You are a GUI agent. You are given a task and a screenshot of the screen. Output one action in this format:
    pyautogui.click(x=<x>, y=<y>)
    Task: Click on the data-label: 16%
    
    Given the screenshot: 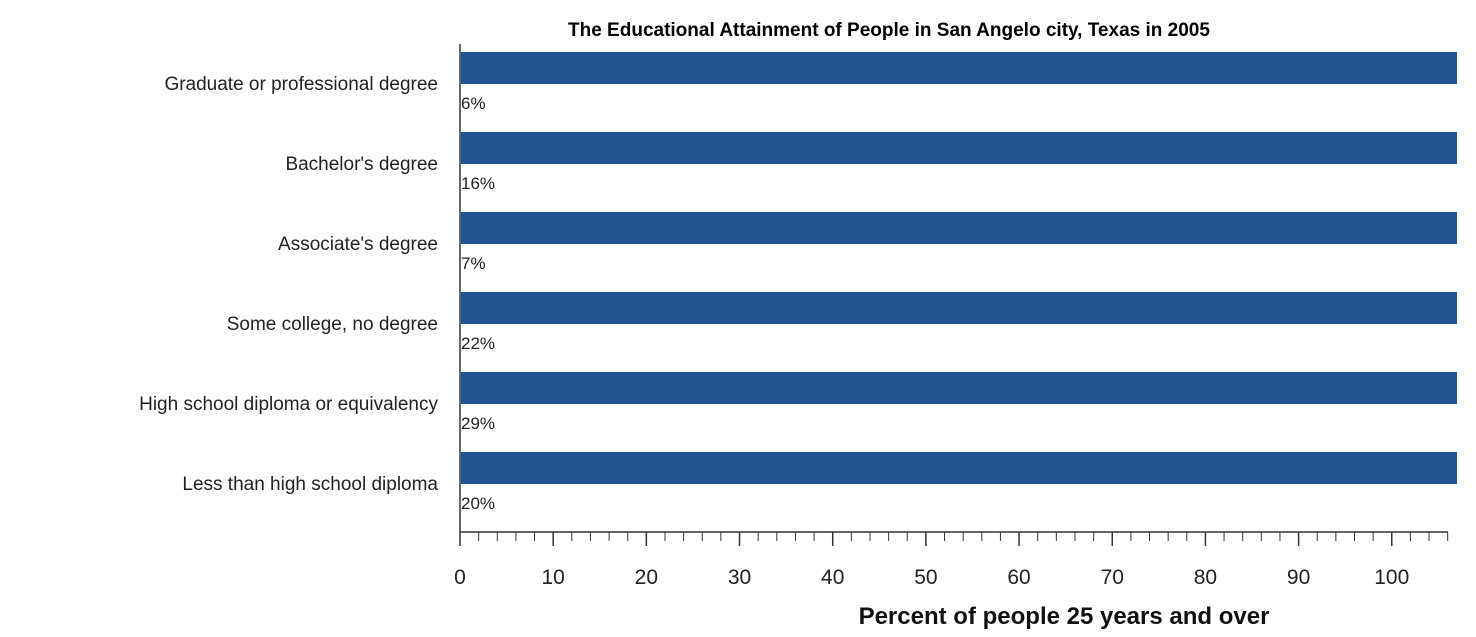 What is the action you would take?
    pyautogui.click(x=478, y=183)
    